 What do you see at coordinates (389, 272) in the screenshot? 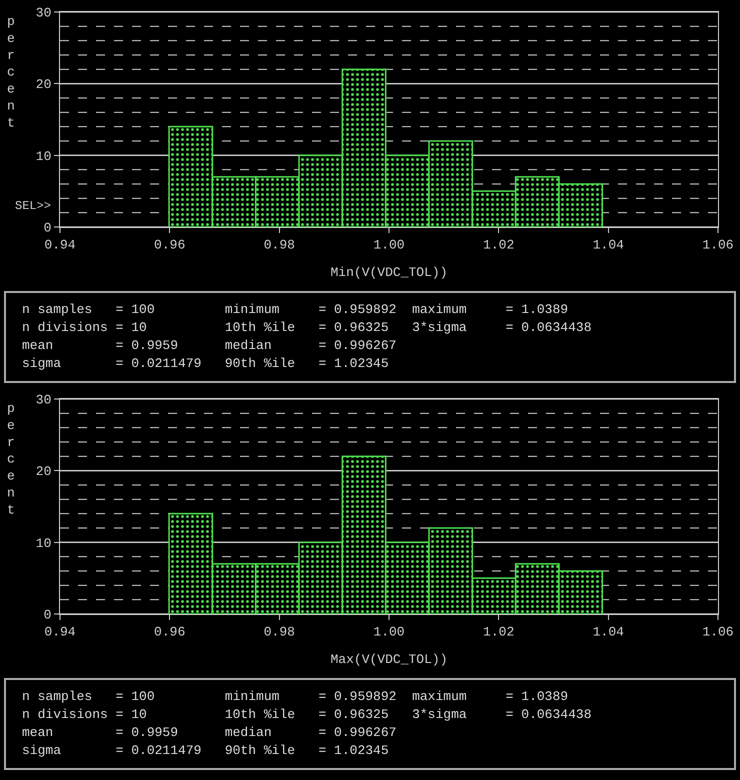
I see `x-axis-title: Min(V(VDC_TOL))` at bounding box center [389, 272].